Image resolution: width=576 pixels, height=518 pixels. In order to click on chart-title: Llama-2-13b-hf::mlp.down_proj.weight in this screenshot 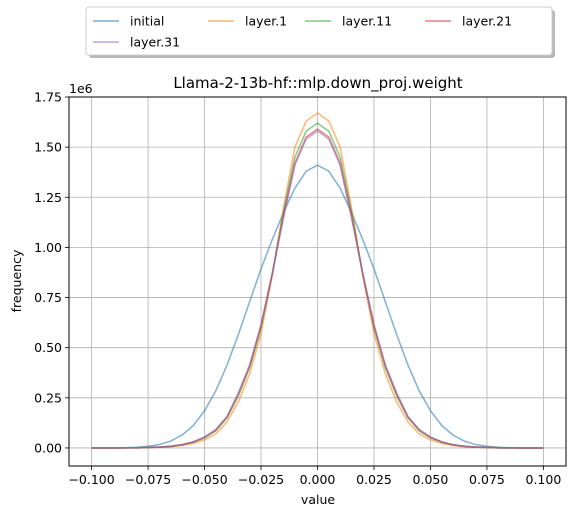, I will do `click(317, 83)`.